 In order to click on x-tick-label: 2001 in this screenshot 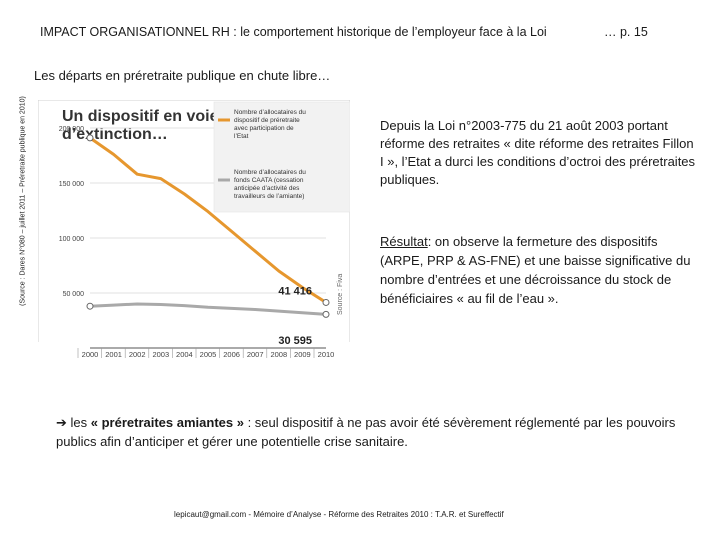, I will do `click(113, 354)`.